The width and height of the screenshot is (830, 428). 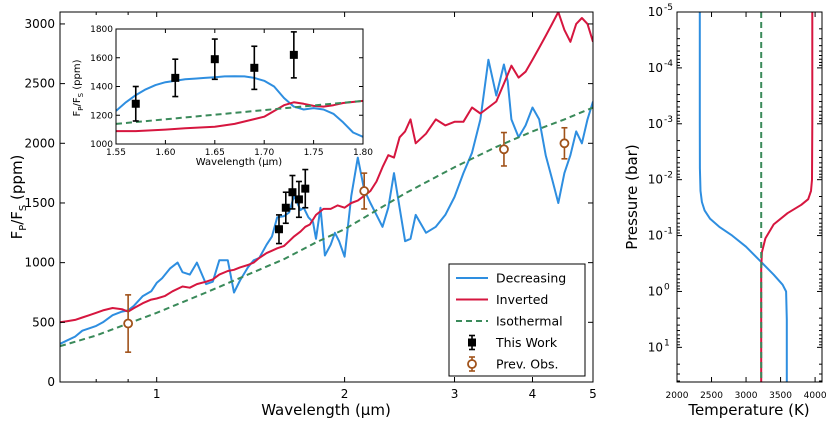 I want to click on pt-ytick-exponent: 1, so click(x=667, y=343).